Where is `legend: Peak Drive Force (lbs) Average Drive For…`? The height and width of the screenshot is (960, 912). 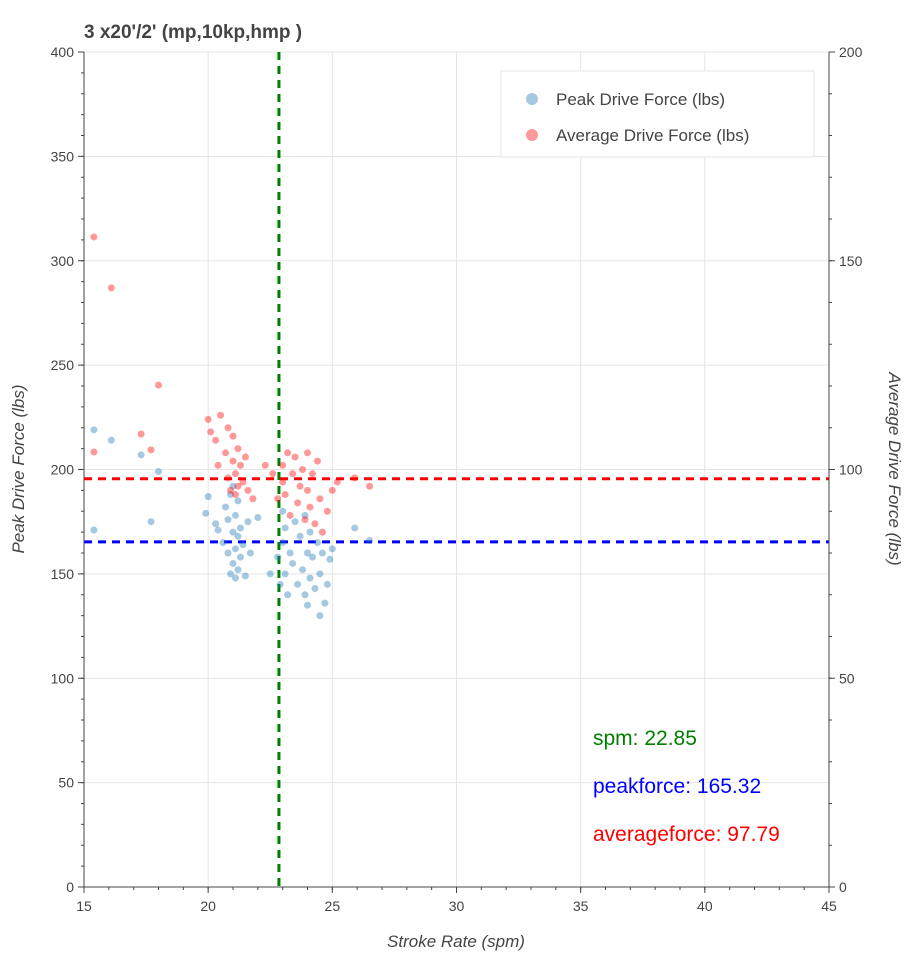 legend: Peak Drive Force (lbs) Average Drive For… is located at coordinates (657, 114).